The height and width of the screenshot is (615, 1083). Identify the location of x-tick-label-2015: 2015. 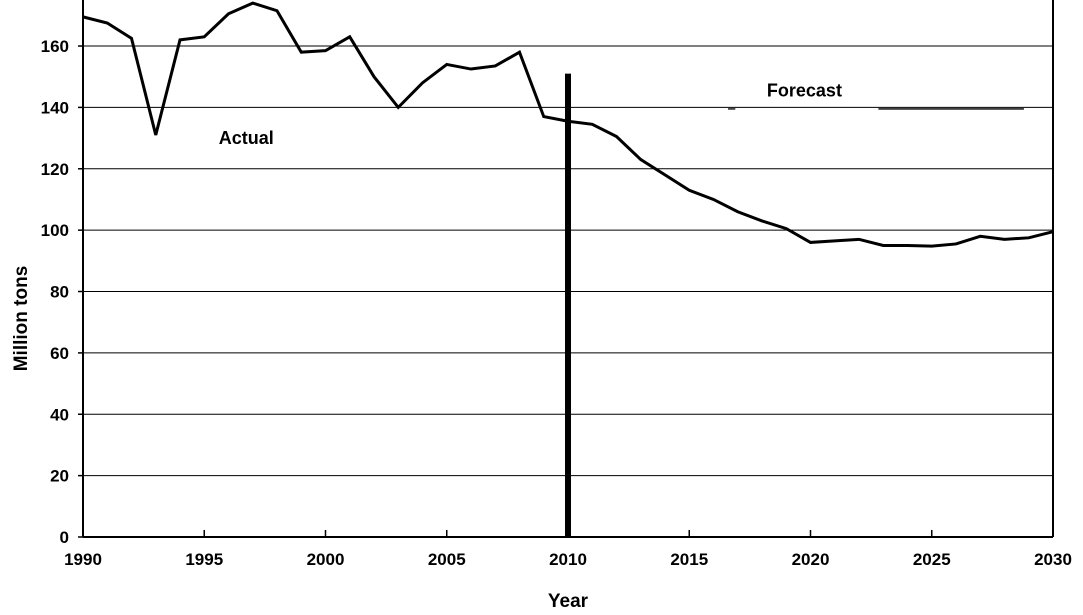
(689, 559).